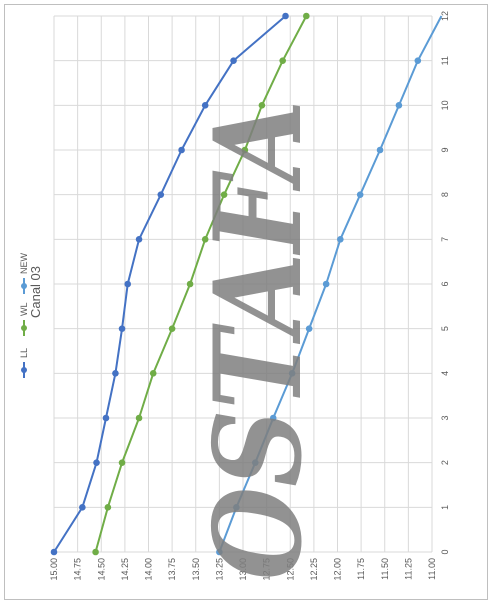  I want to click on x-tick-label: 10, so click(445, 105).